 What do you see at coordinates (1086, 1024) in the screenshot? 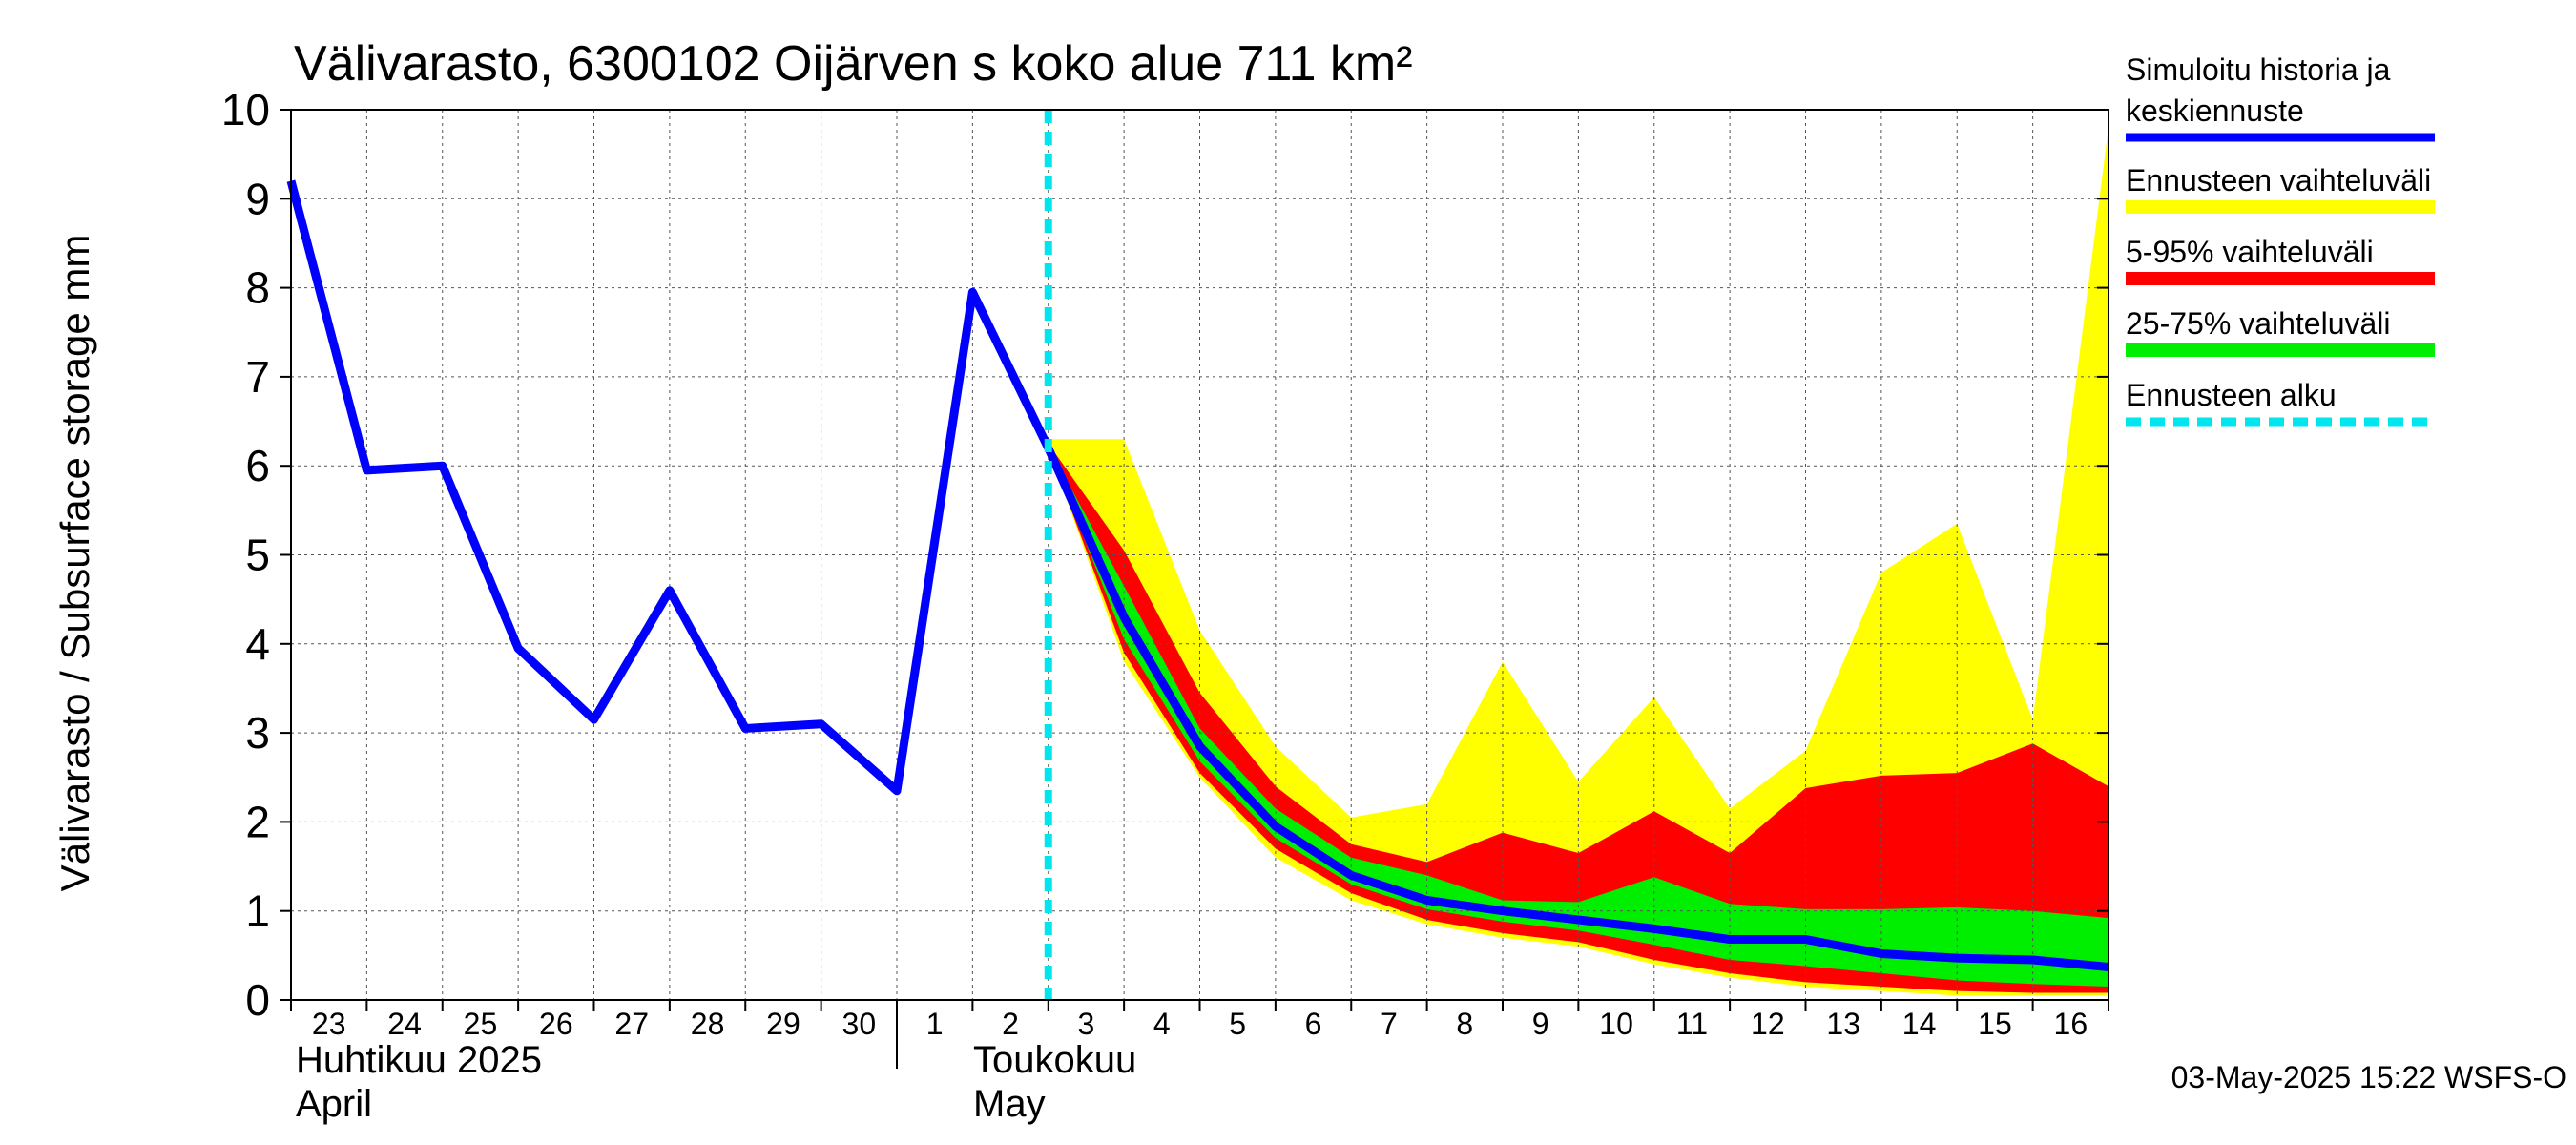
I see `x-tick-label: 3` at bounding box center [1086, 1024].